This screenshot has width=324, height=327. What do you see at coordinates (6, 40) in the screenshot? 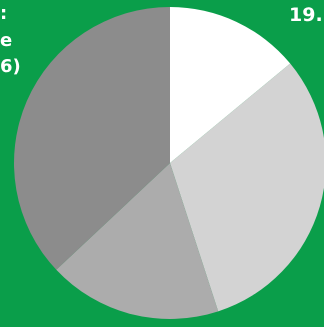
I see `side-label-line-2: e` at bounding box center [6, 40].